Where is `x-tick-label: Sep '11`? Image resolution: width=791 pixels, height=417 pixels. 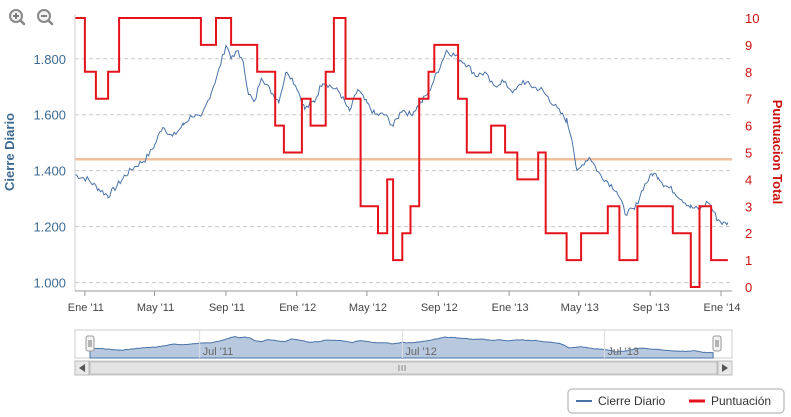
x-tick-label: Sep '11 is located at coordinates (227, 308).